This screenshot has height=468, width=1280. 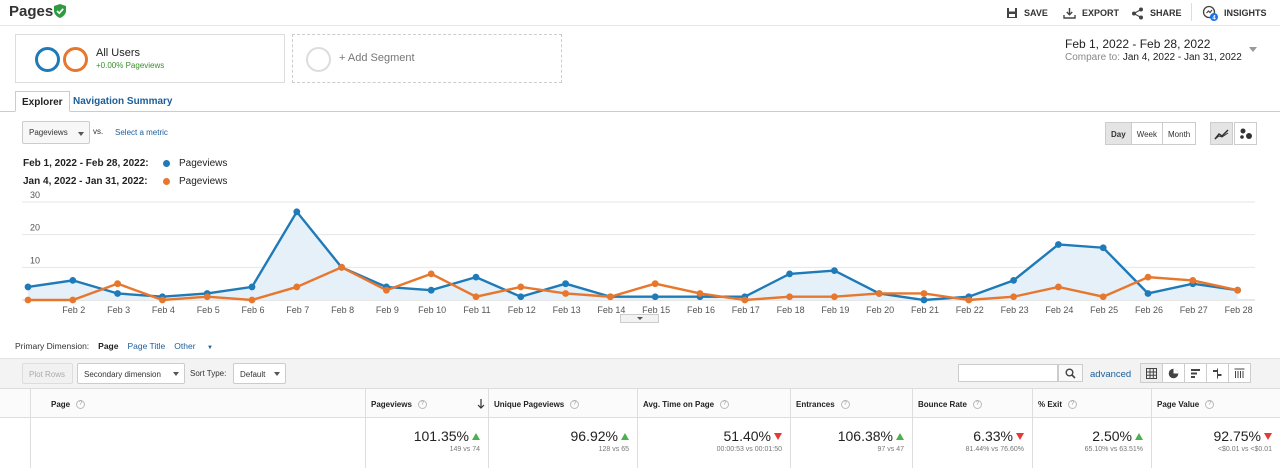 I want to click on chart-collapse-handle, so click(x=639, y=318).